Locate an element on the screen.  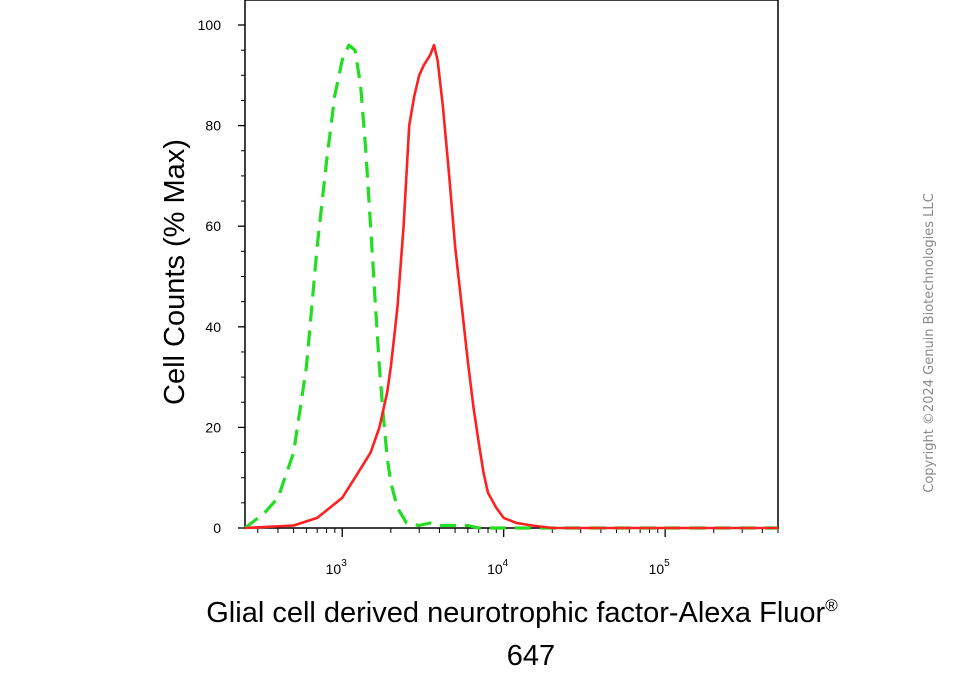
y-tick-label: 60 is located at coordinates (213, 226).